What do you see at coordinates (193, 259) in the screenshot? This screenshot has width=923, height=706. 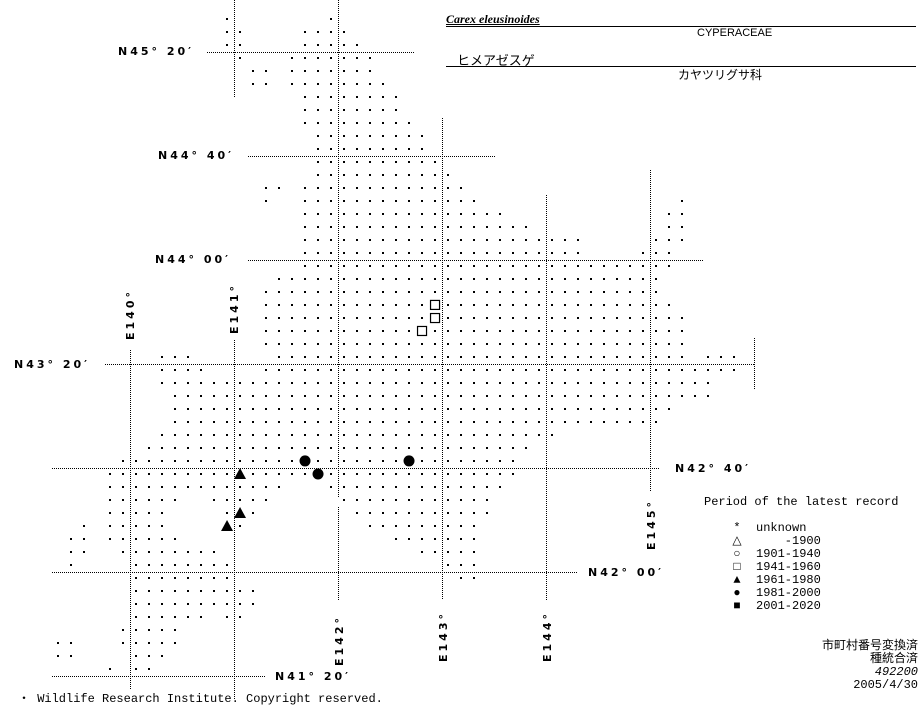 I see `lat-label-44-00: N44° 00′` at bounding box center [193, 259].